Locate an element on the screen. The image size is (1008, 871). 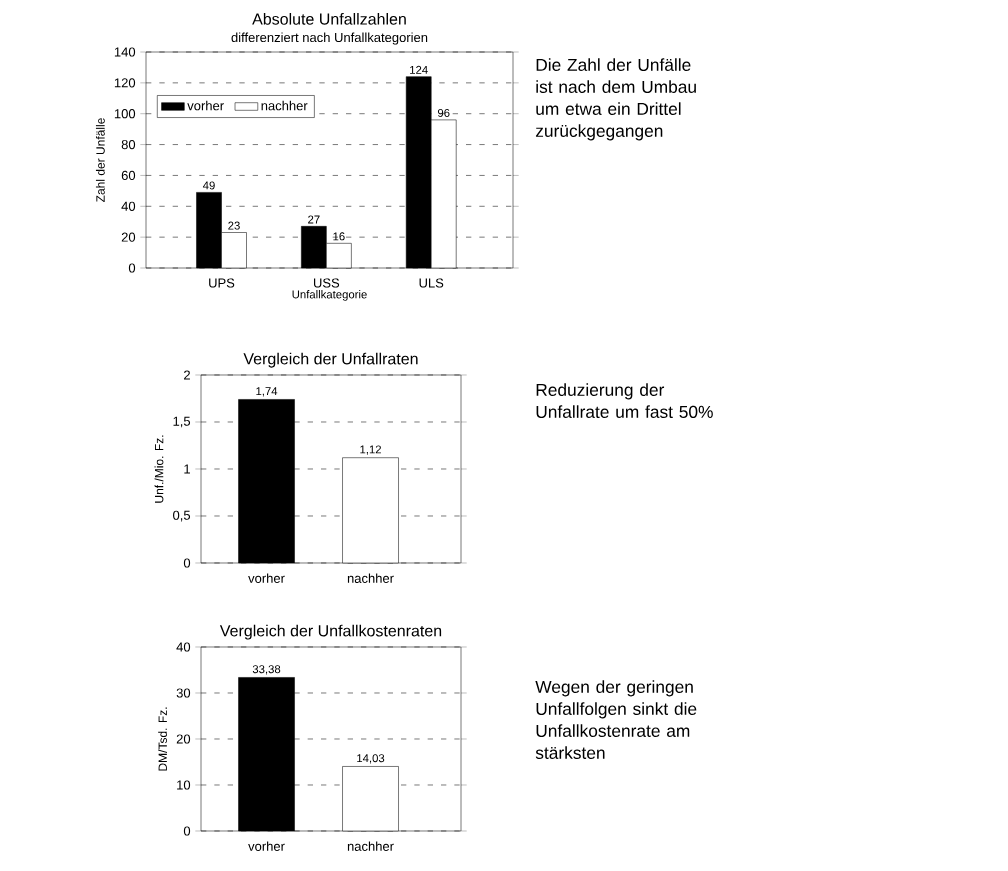
x-tick-label: UPS is located at coordinates (222, 283).